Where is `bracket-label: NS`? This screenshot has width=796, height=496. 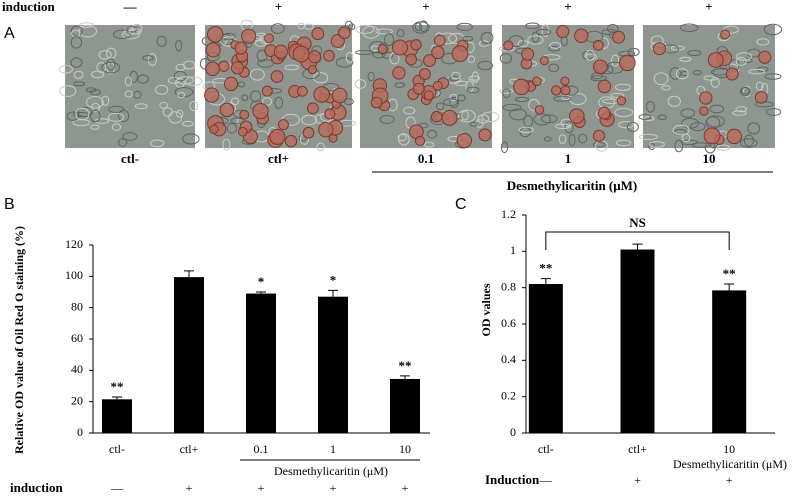 bracket-label: NS is located at coordinates (637, 222).